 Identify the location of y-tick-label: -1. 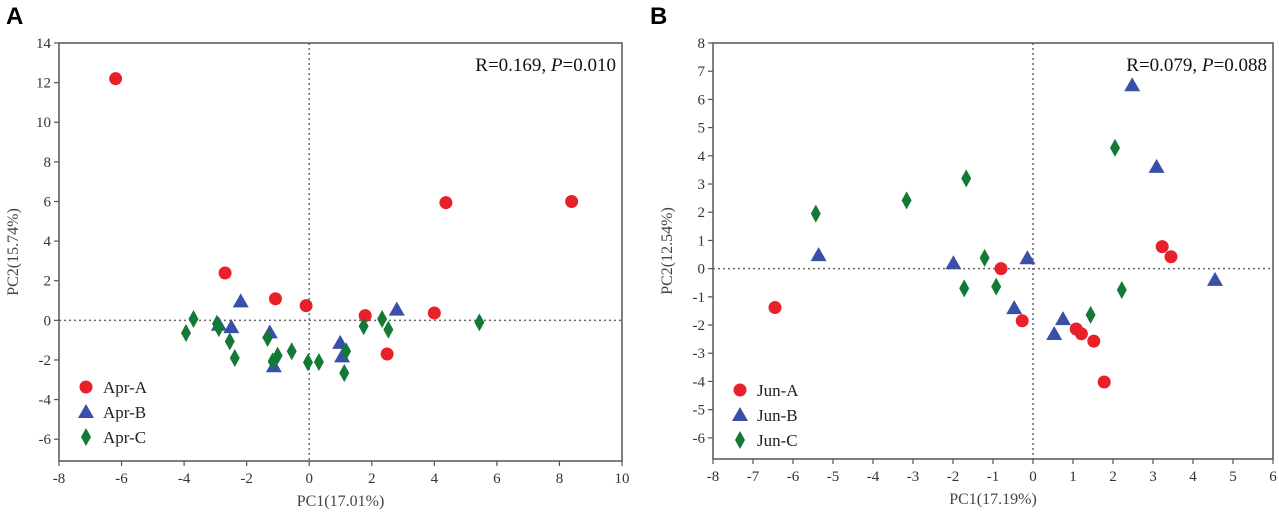
(699, 298).